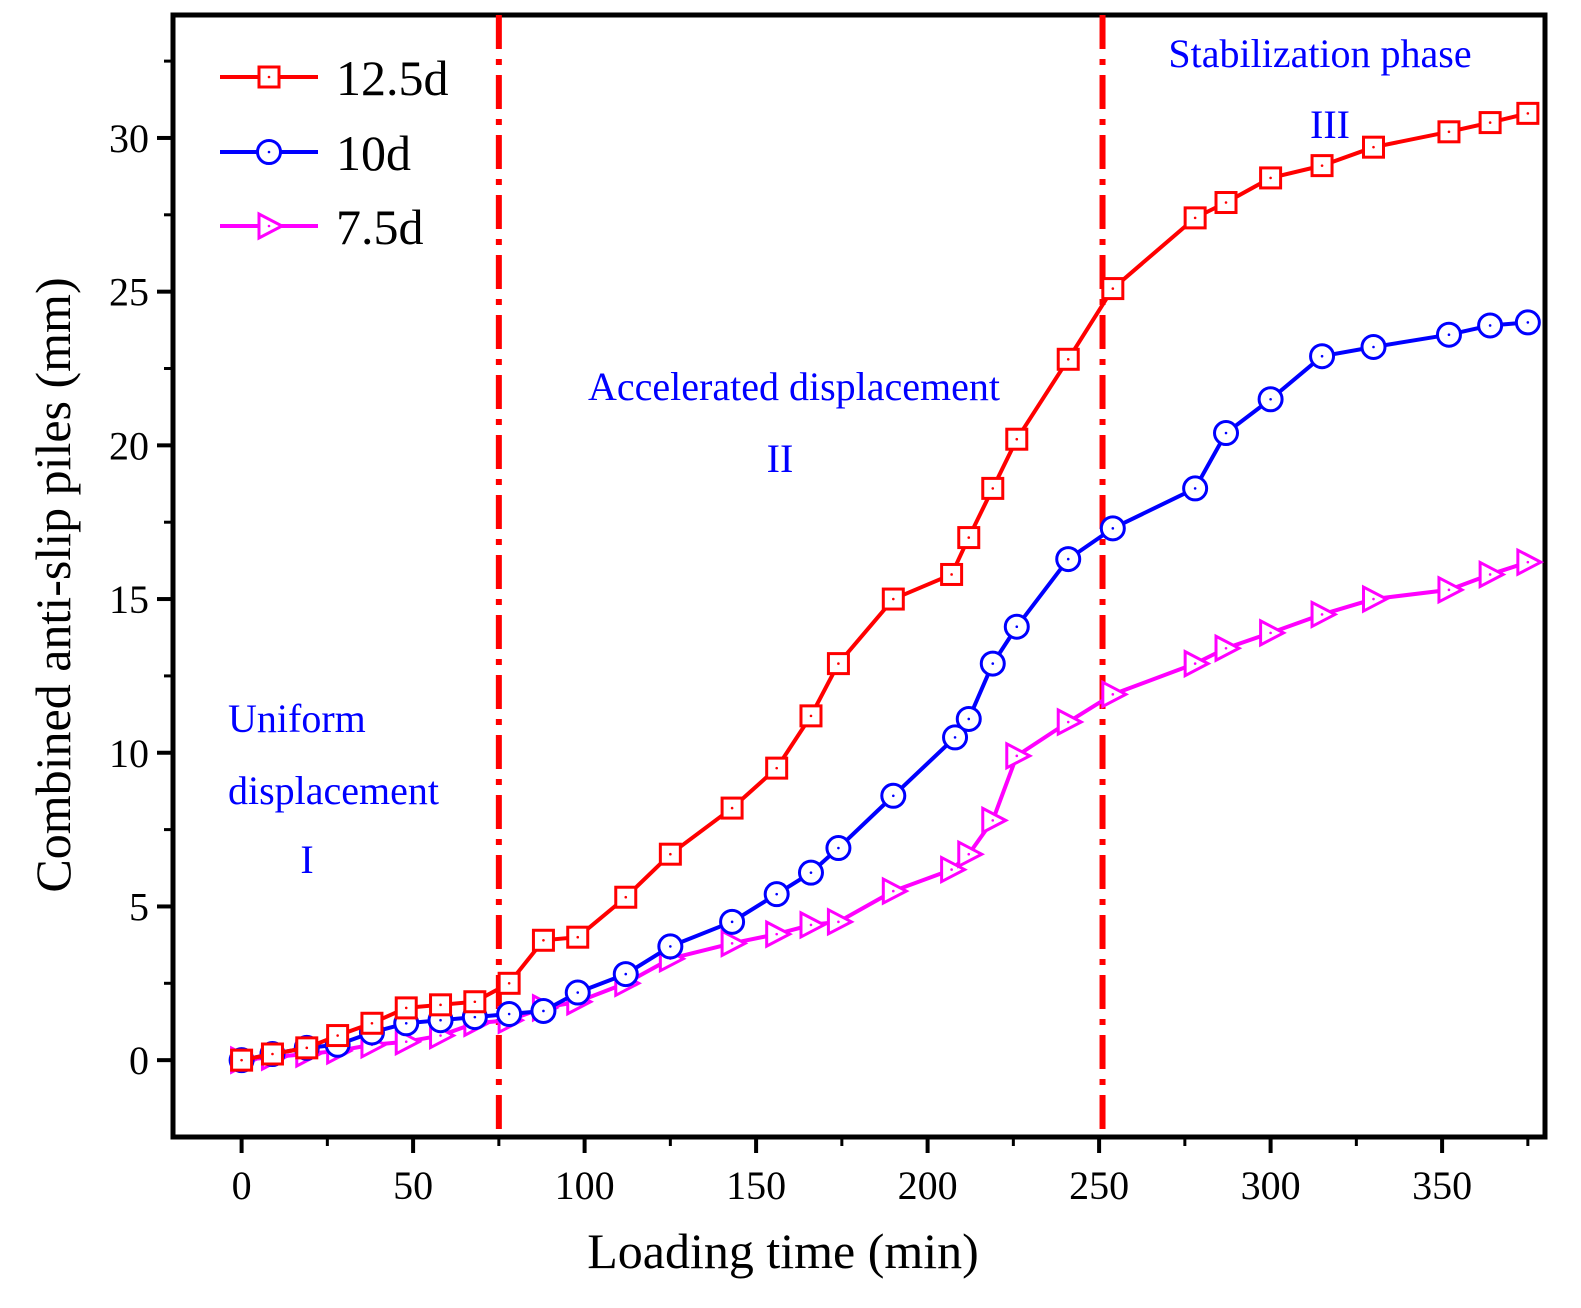 Image resolution: width=1581 pixels, height=1308 pixels. Describe the element at coordinates (1099, 1185) in the screenshot. I see `x-tick-label: 250` at that location.